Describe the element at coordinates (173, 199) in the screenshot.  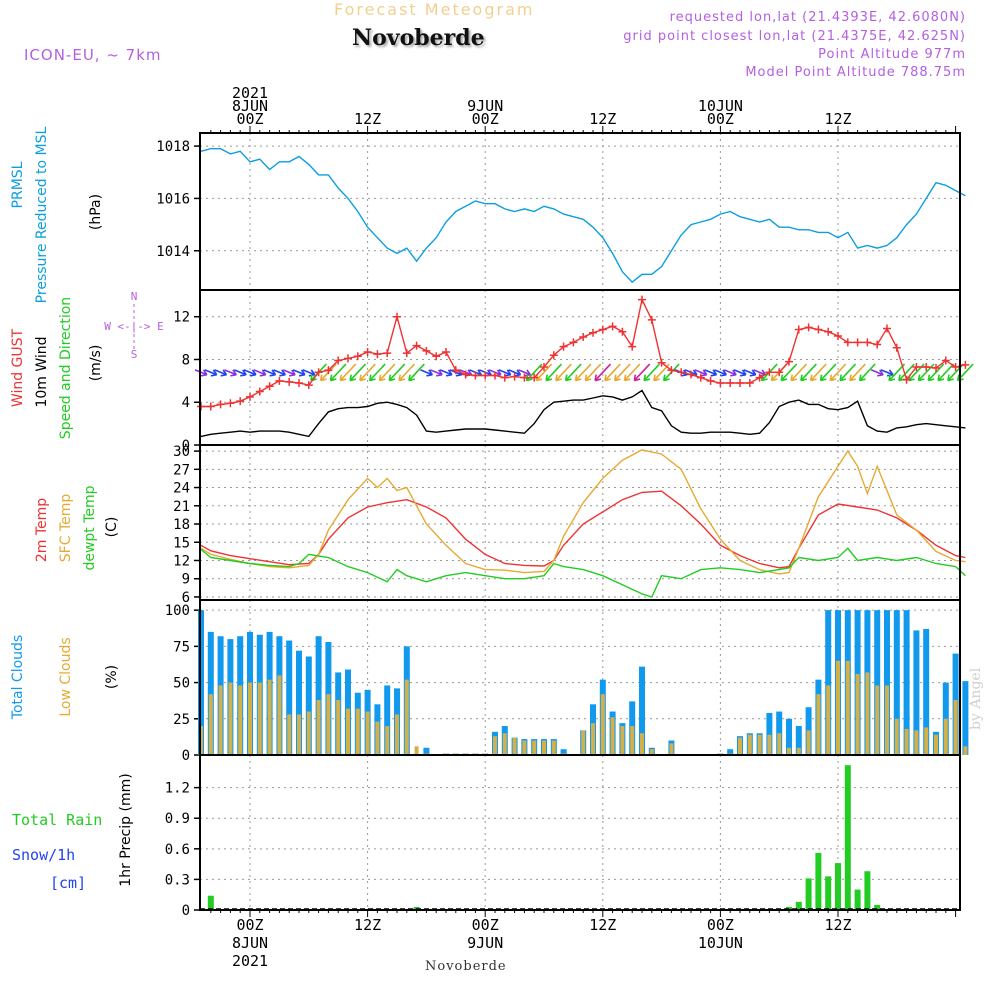
I see `y-tick-label: 1016` at that location.